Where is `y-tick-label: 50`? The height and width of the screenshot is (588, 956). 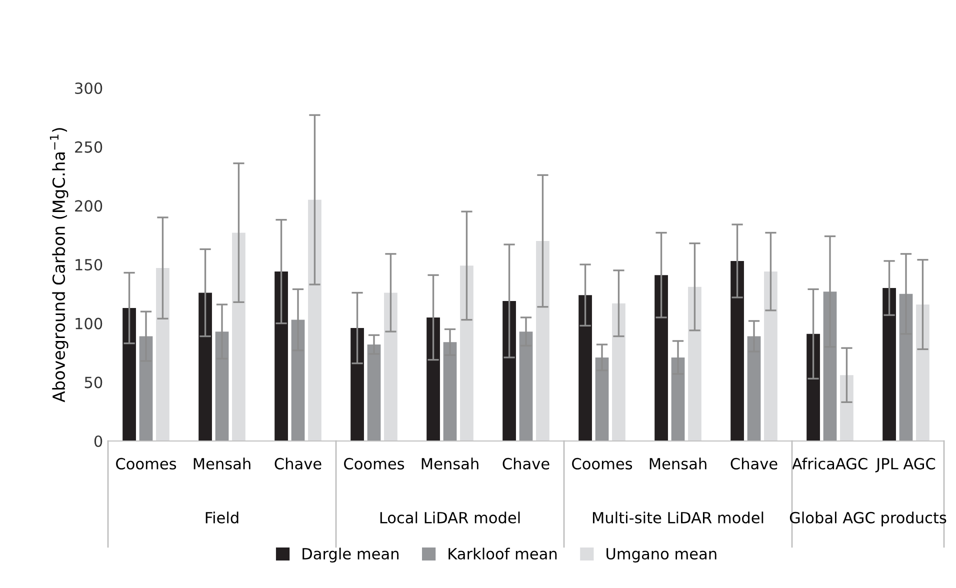 y-tick-label: 50 is located at coordinates (93, 382).